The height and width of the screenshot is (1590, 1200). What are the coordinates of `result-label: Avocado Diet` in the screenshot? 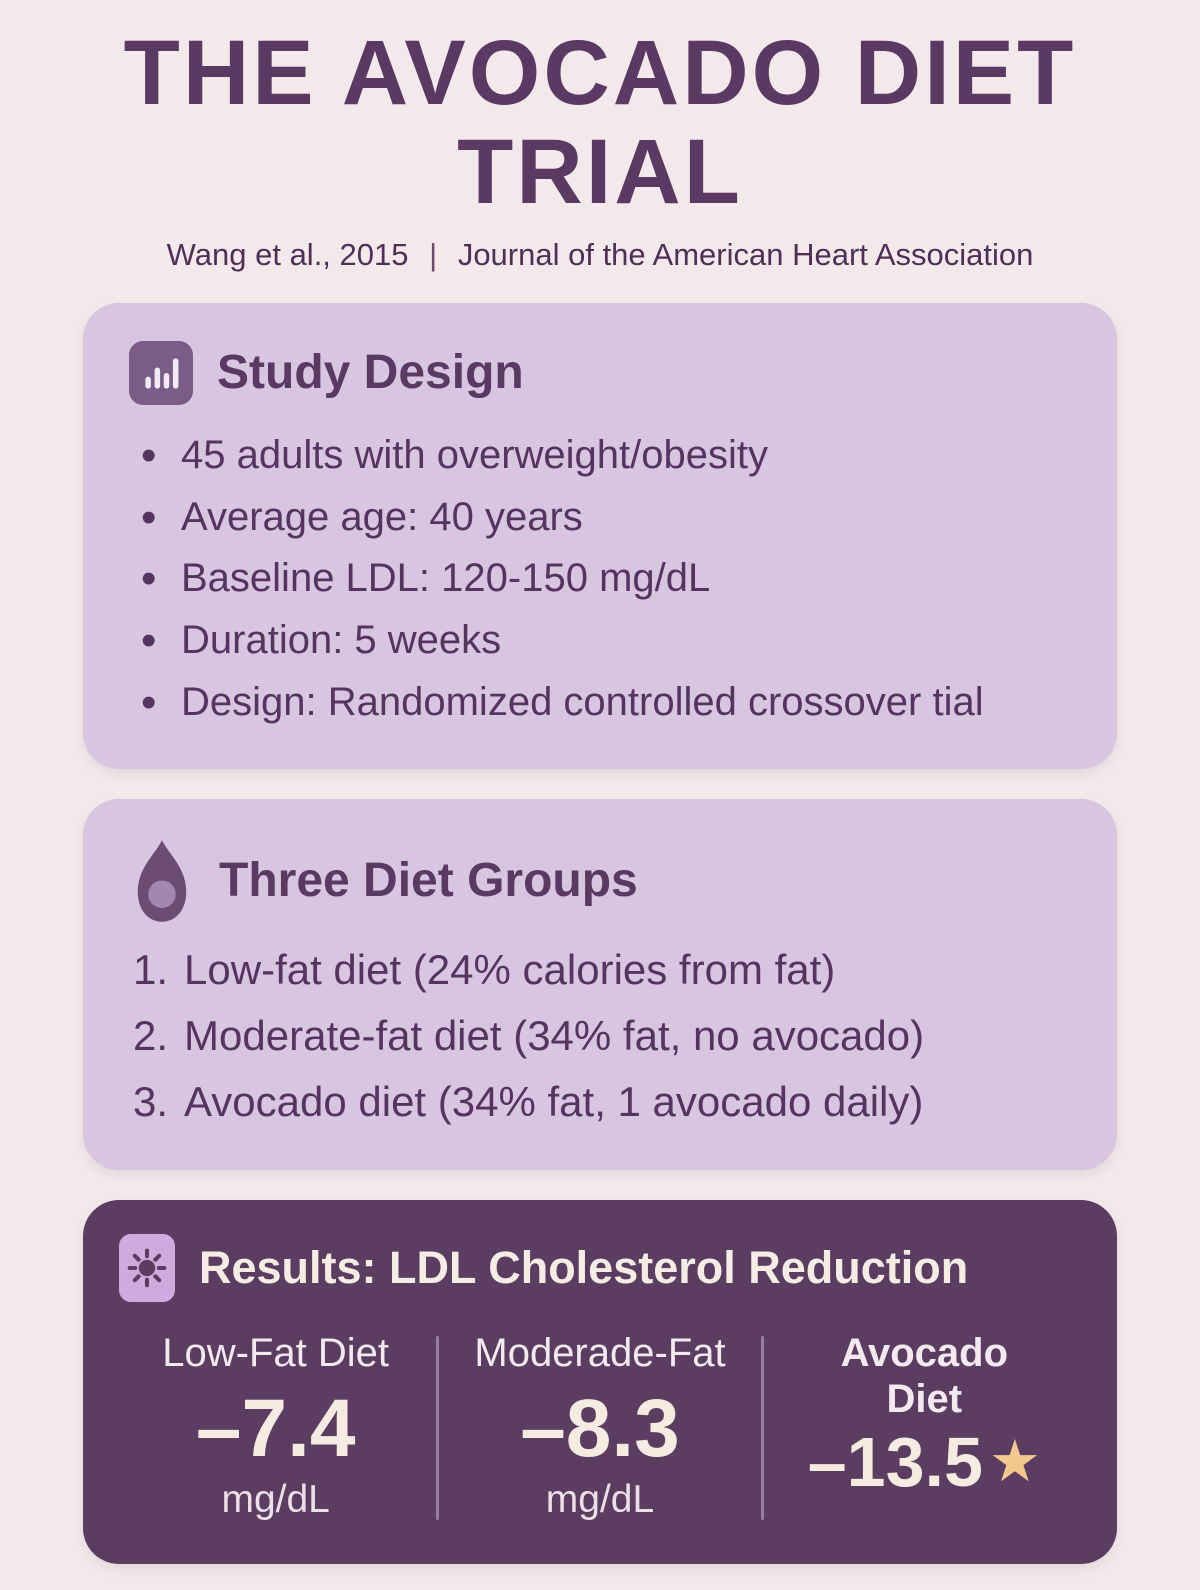 It's located at (924, 1375).